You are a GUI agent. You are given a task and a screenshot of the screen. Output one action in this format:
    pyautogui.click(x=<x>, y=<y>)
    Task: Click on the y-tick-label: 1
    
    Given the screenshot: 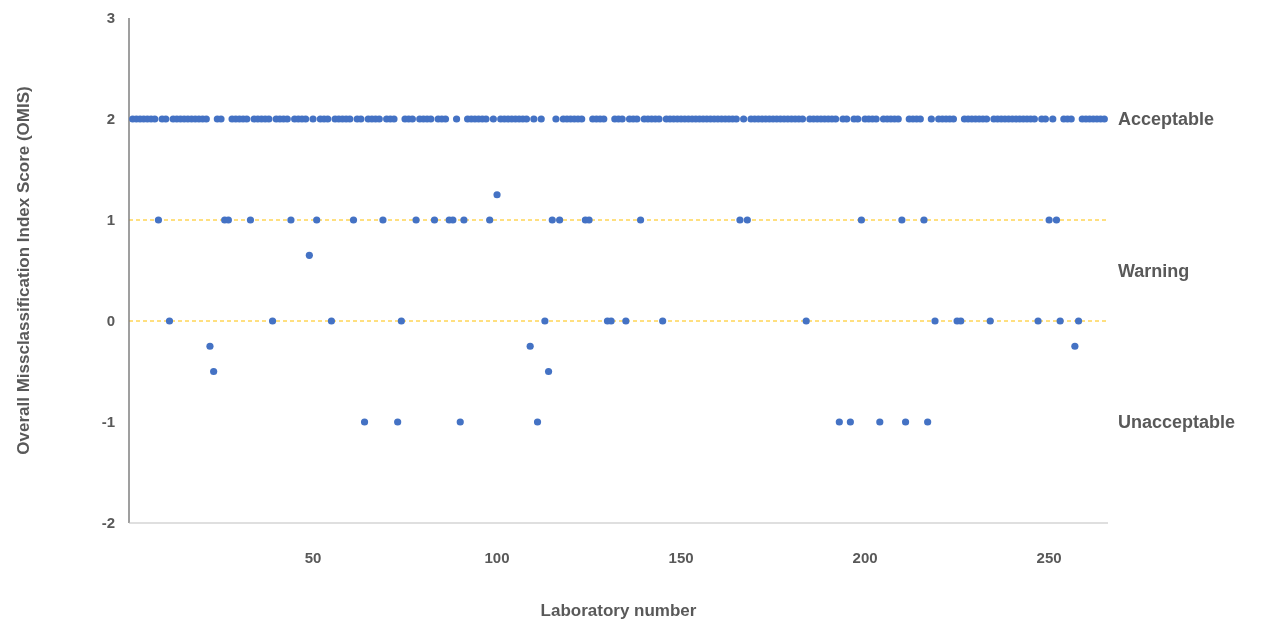 What is the action you would take?
    pyautogui.click(x=110, y=220)
    